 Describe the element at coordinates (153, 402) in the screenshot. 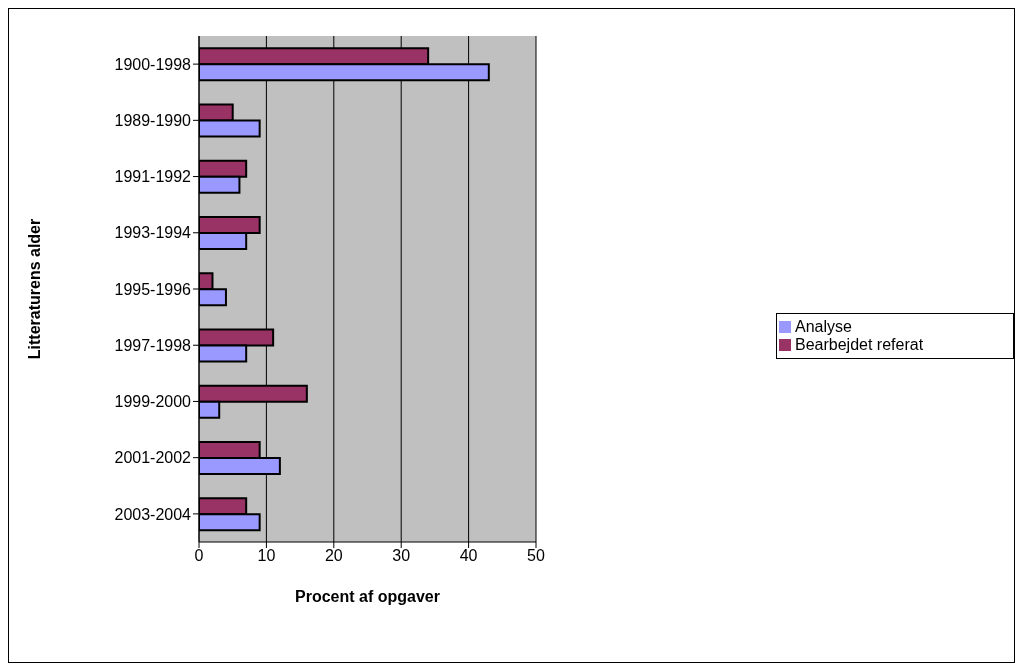

I see `y-tick-label: 1999-2000` at that location.